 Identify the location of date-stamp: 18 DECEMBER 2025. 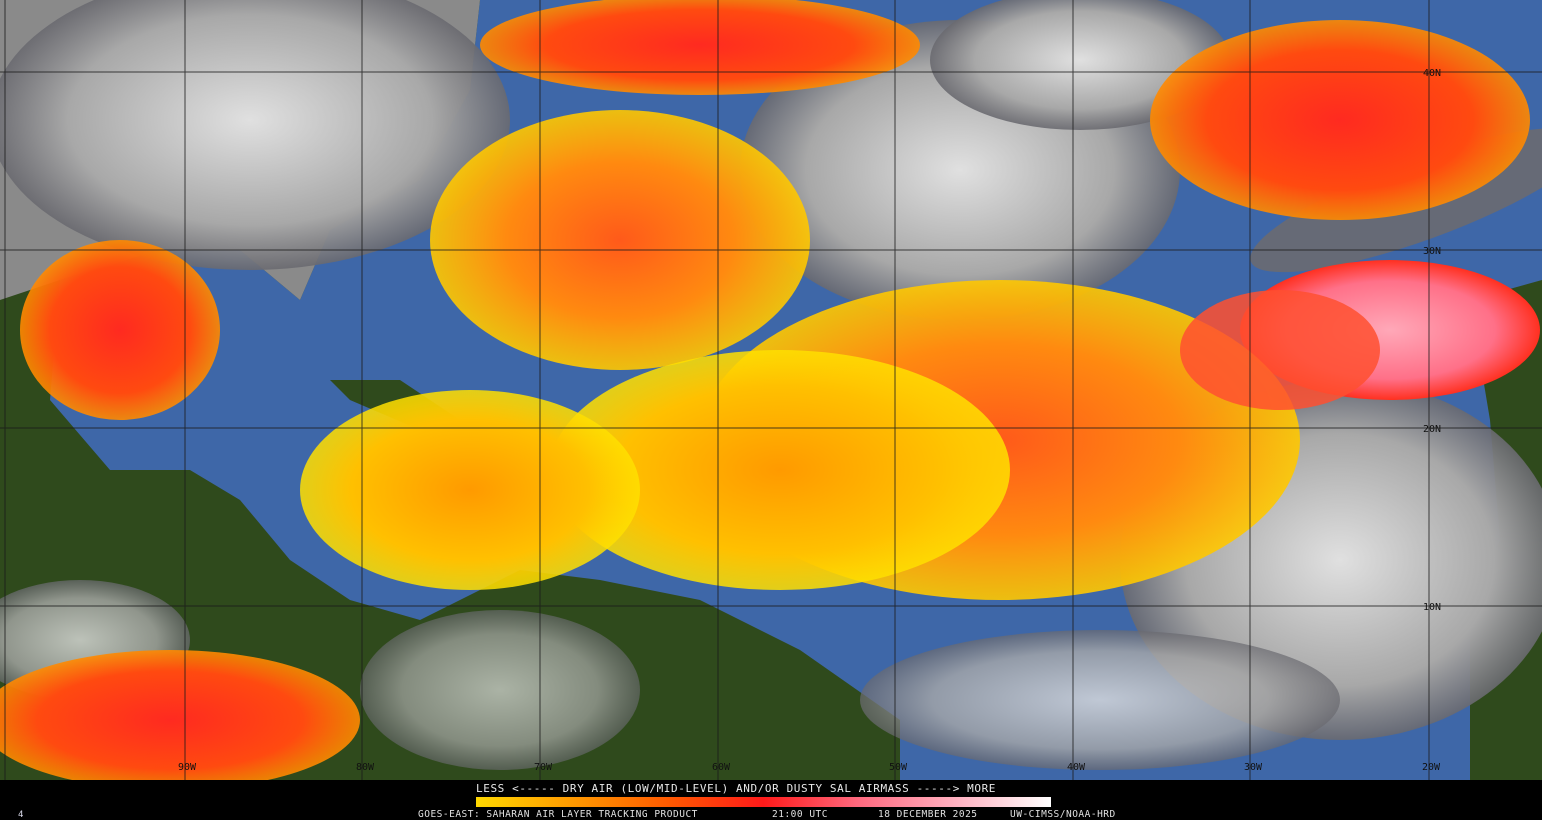
(928, 814).